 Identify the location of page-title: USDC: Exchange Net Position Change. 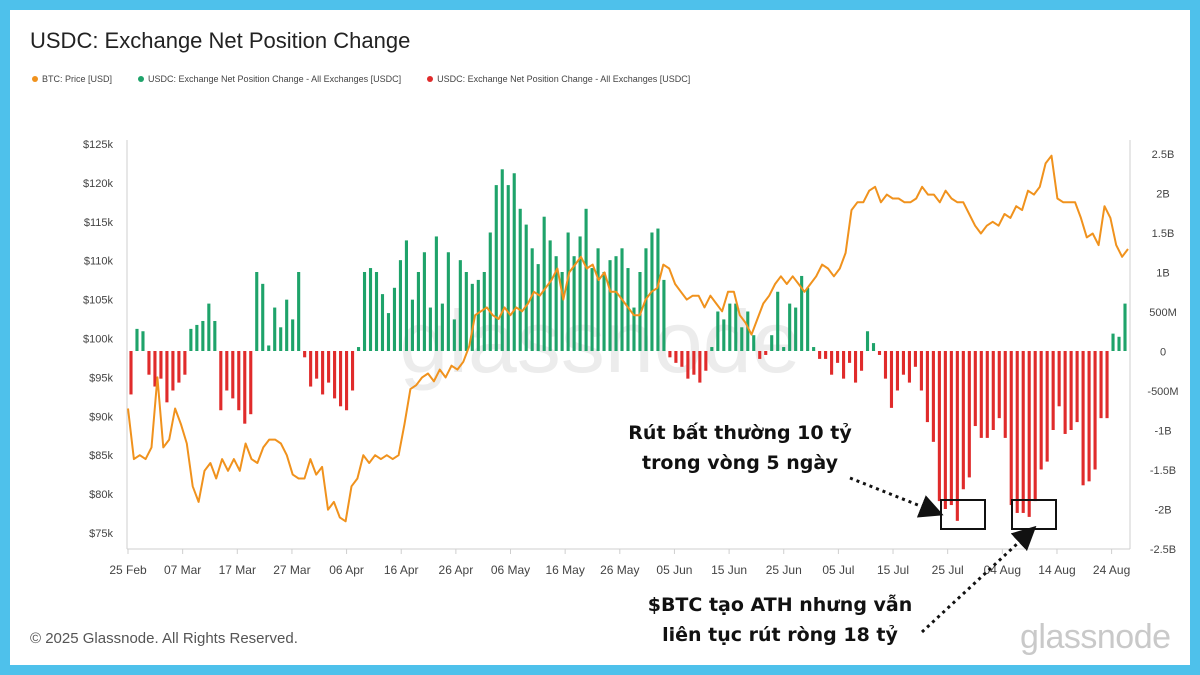
(220, 40).